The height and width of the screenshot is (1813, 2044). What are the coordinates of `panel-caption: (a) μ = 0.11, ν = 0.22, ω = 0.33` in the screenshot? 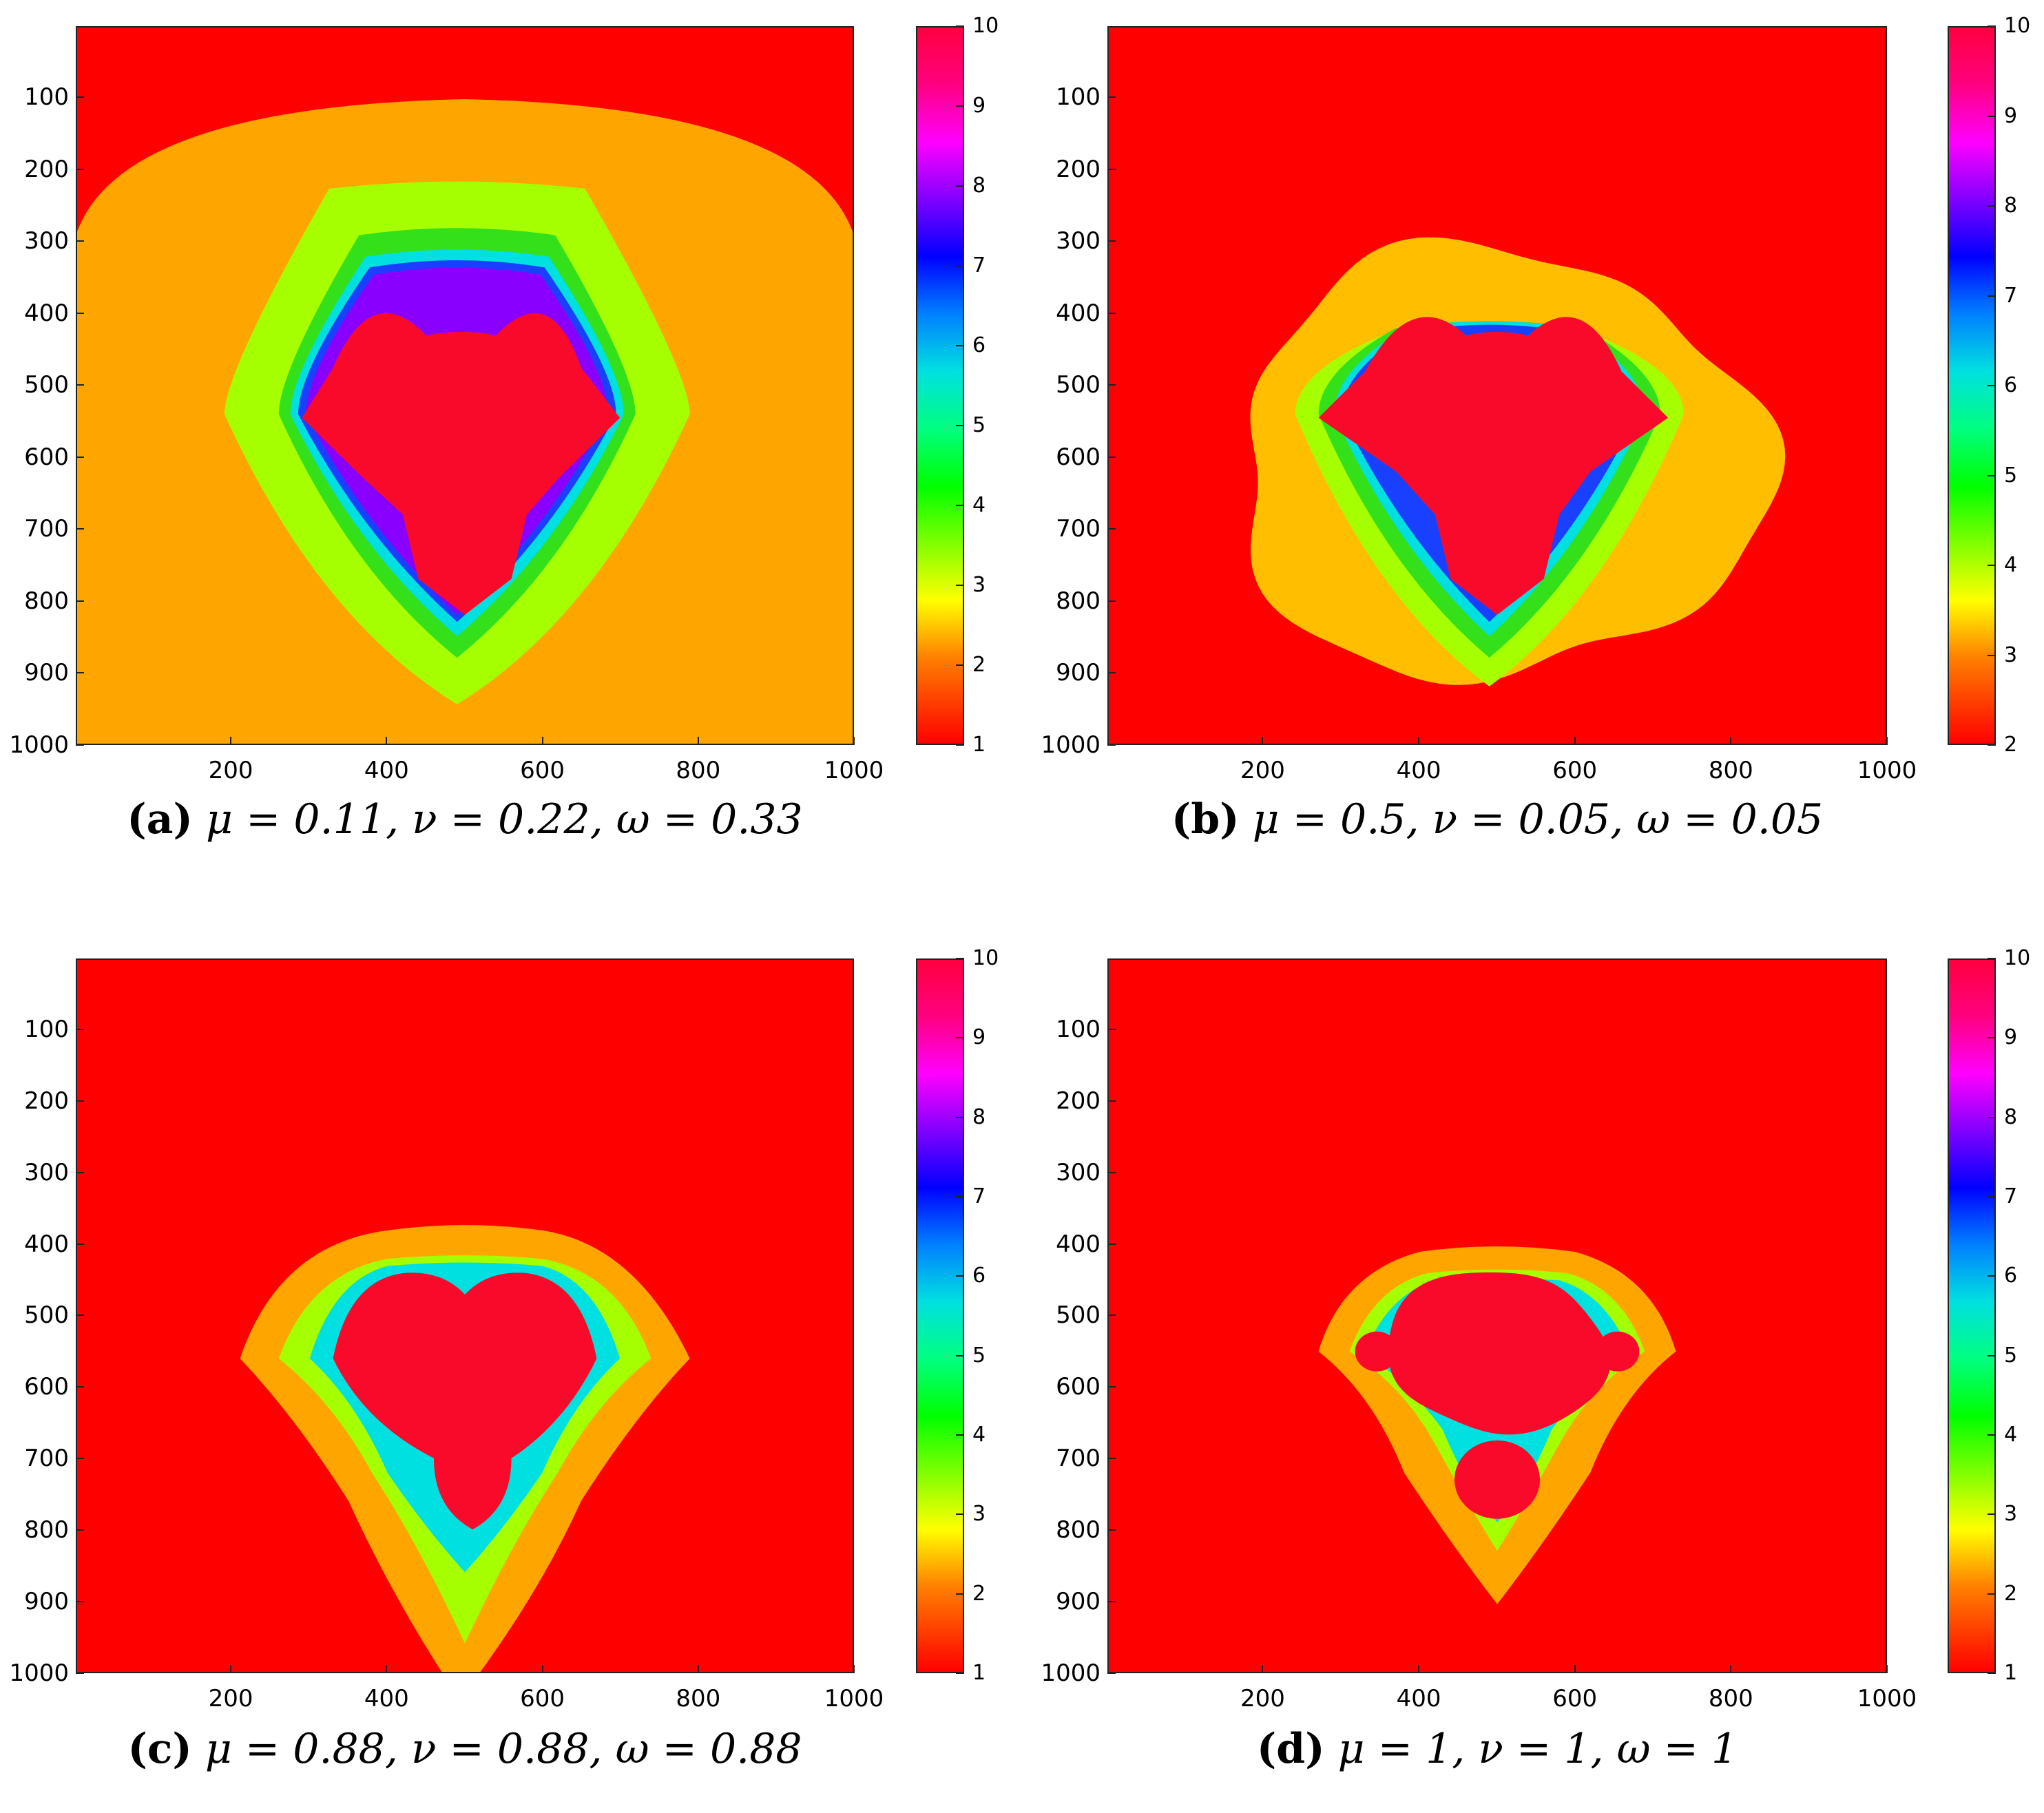 It's located at (465, 819).